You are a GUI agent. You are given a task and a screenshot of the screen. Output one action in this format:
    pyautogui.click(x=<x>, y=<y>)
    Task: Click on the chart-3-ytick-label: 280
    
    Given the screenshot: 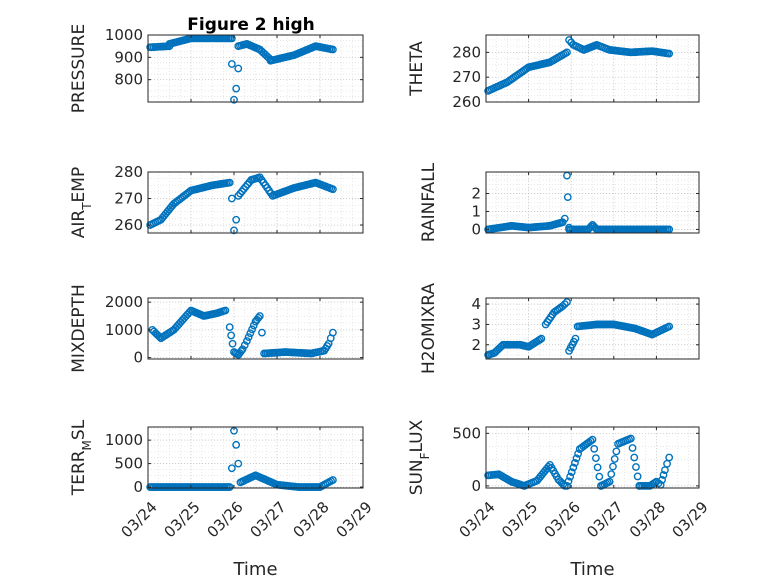 What is the action you would take?
    pyautogui.click(x=128, y=172)
    